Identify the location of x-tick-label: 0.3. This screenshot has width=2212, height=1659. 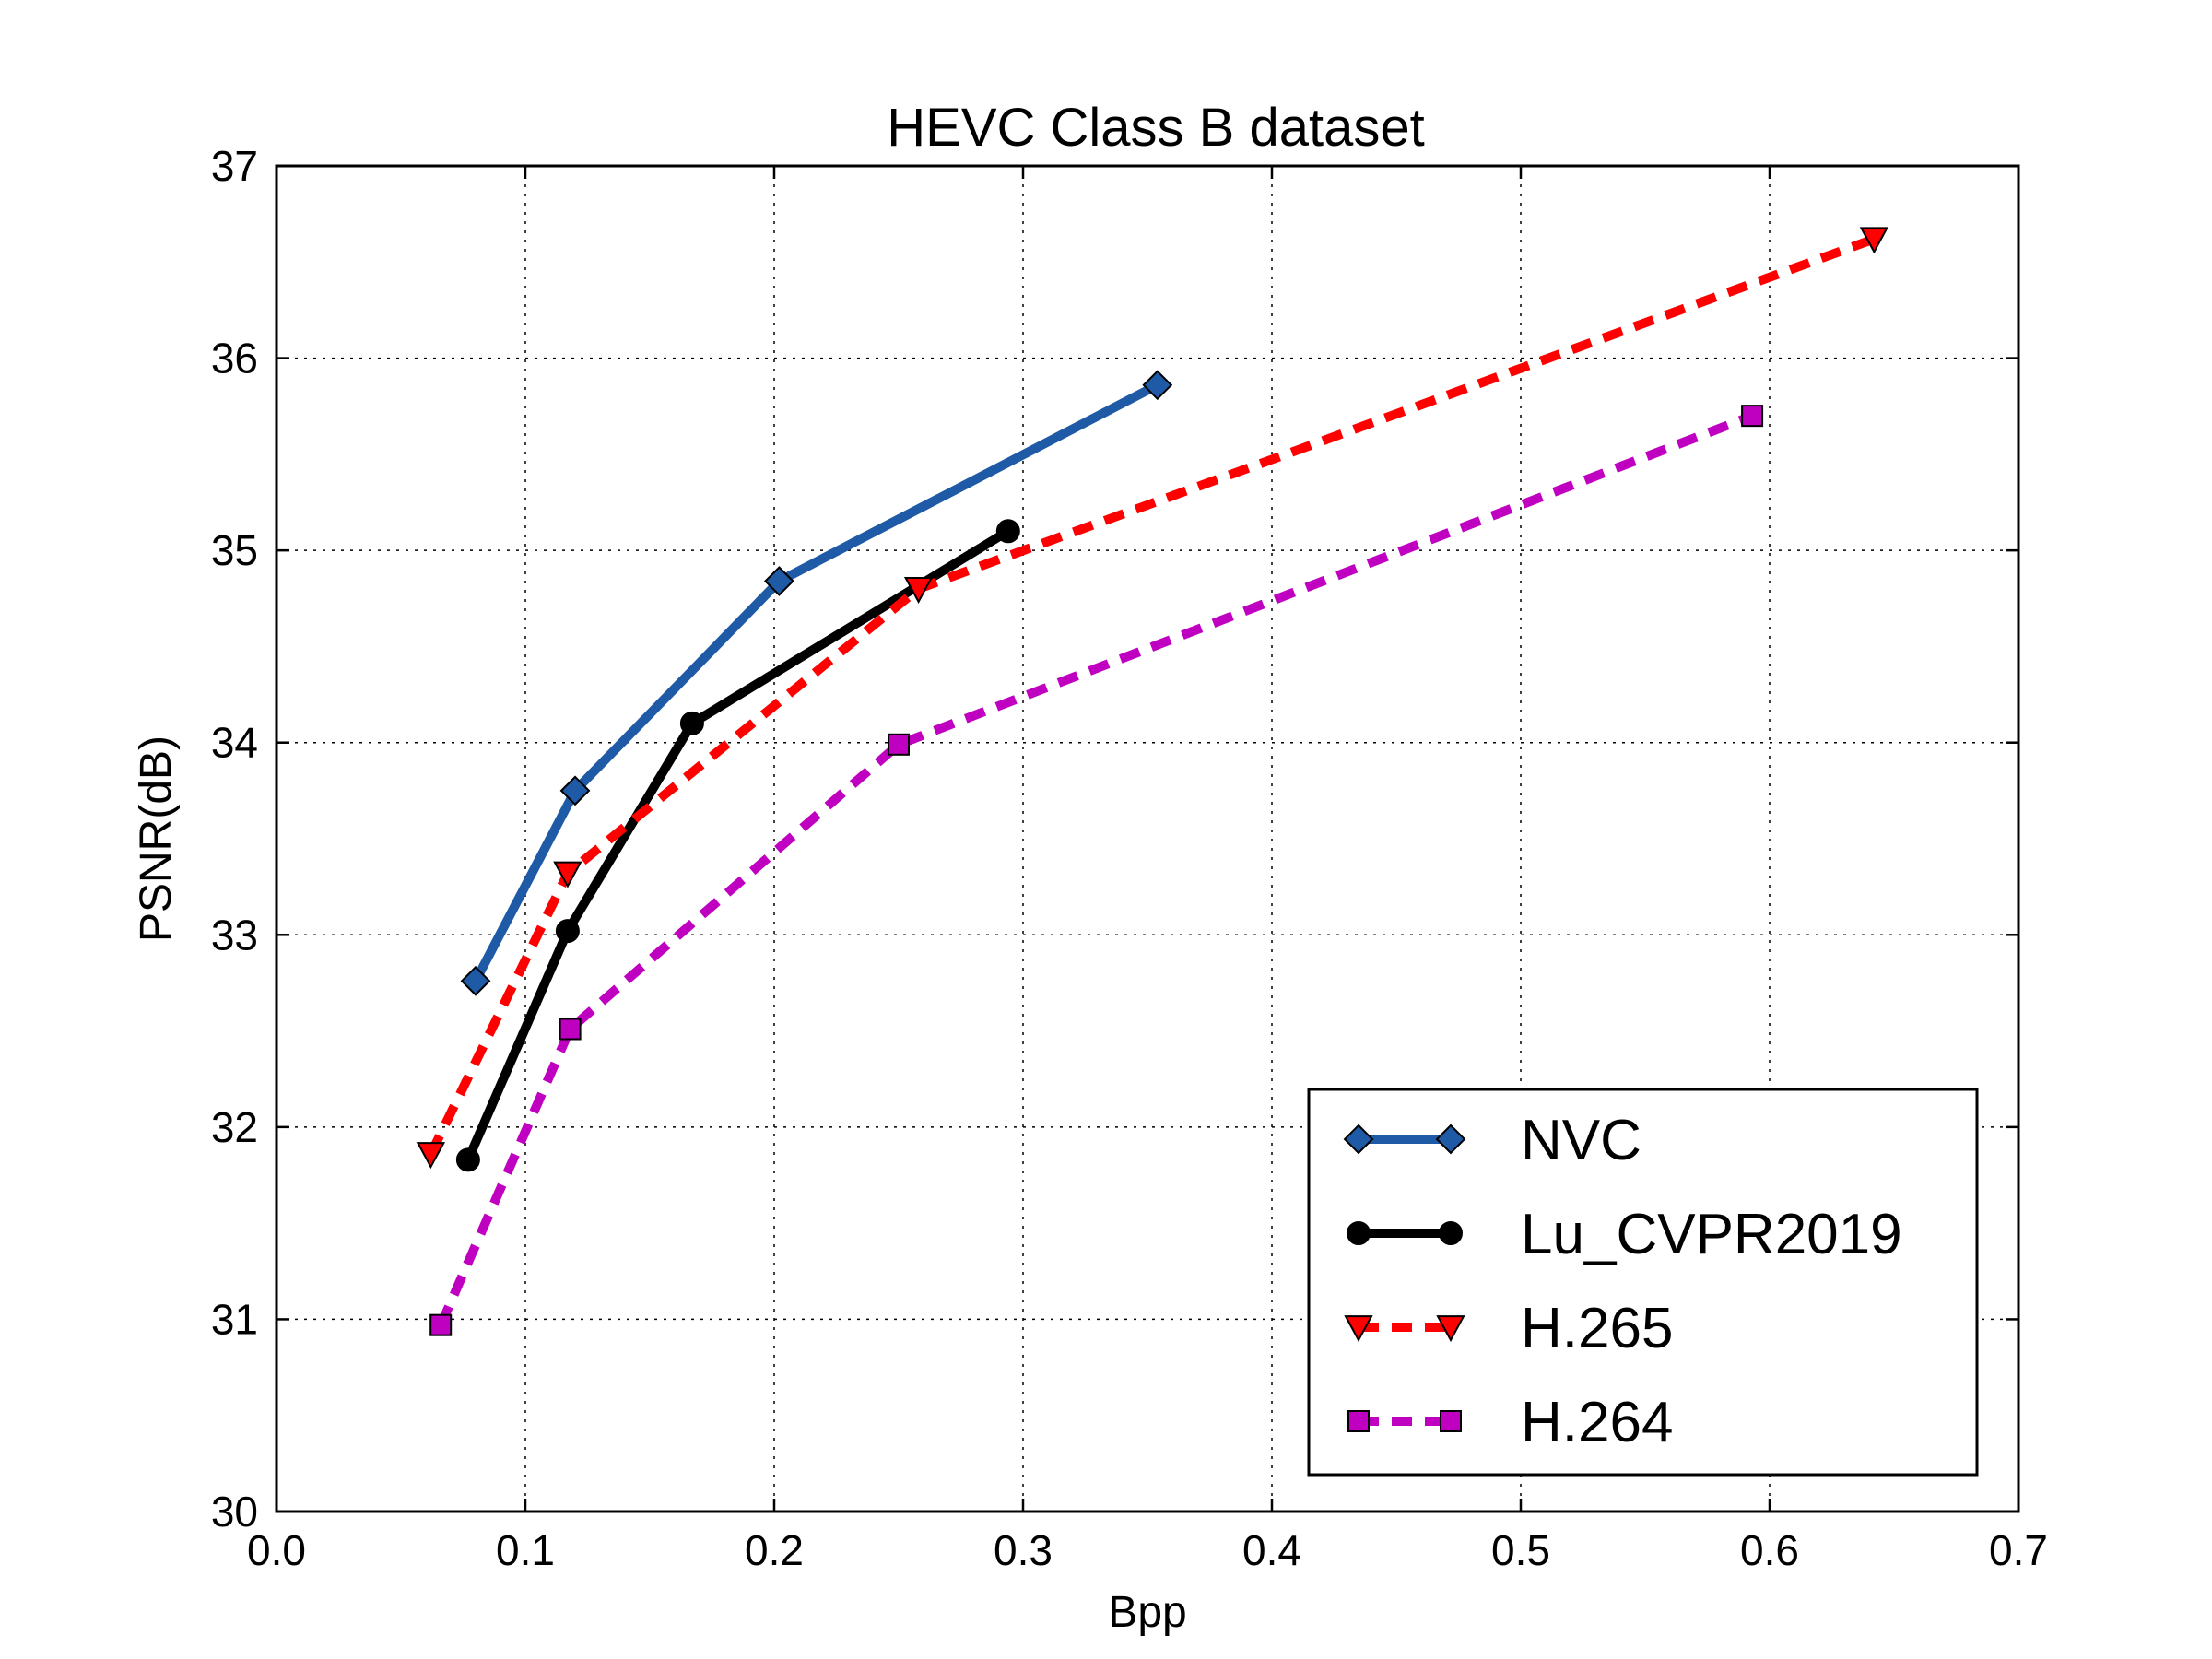
(1023, 1550).